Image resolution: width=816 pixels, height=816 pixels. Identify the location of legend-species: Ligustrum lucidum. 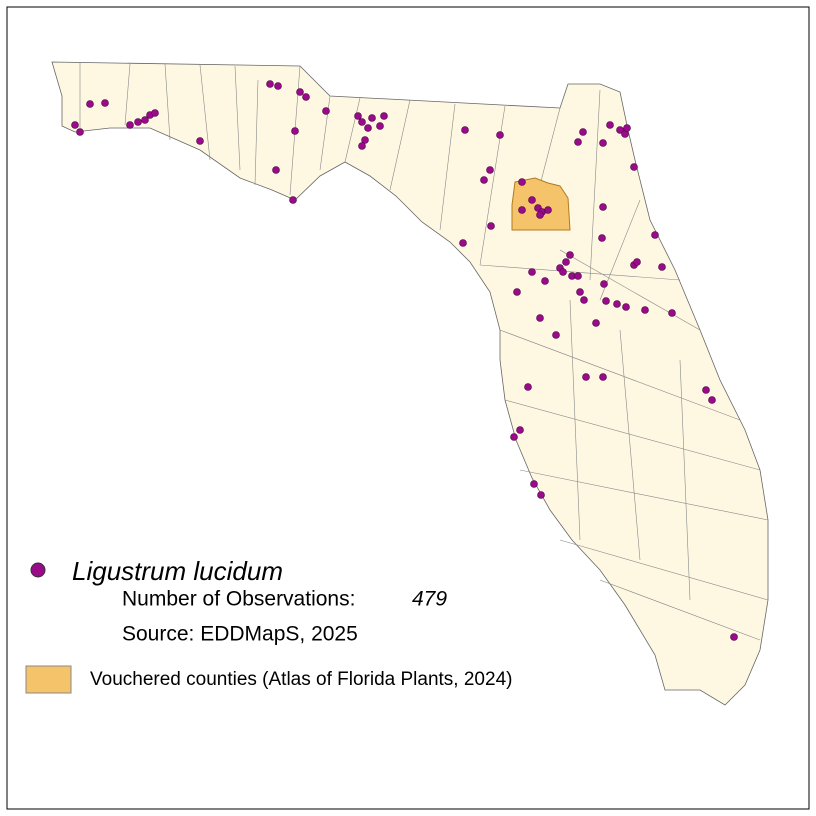
(177, 571).